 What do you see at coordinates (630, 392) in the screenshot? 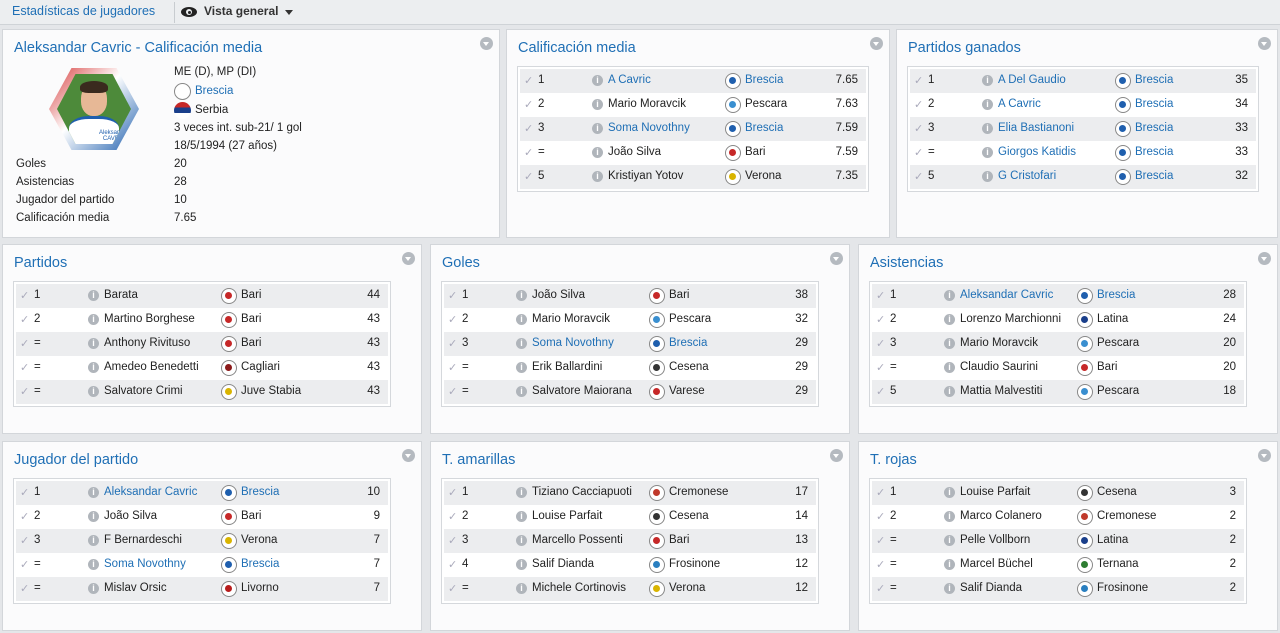
I see `table-row: ✓ = i Salvatore Maiorana Varese 29` at bounding box center [630, 392].